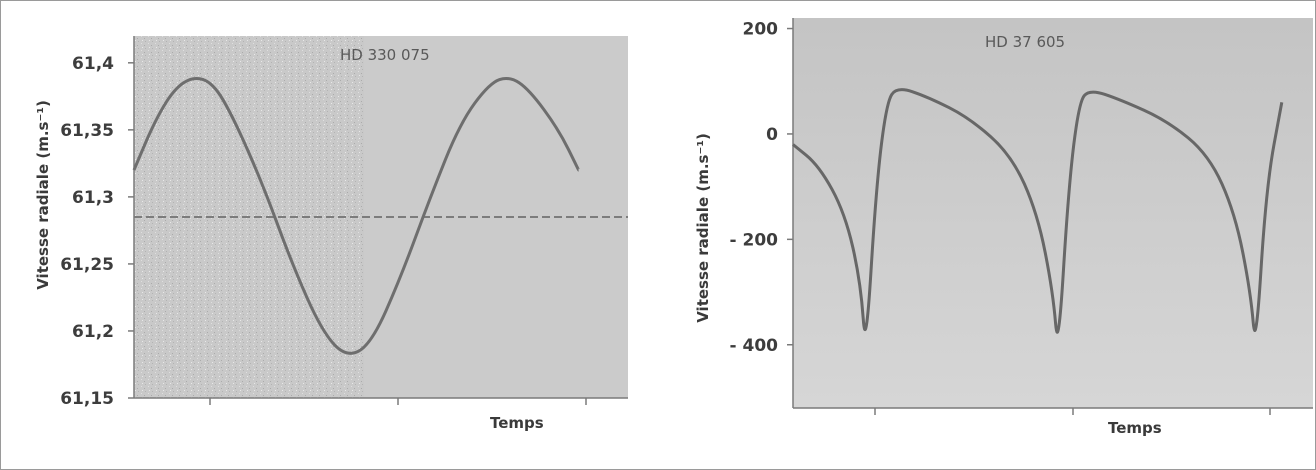  I want to click on y-tick-label: 61,25, so click(87, 265).